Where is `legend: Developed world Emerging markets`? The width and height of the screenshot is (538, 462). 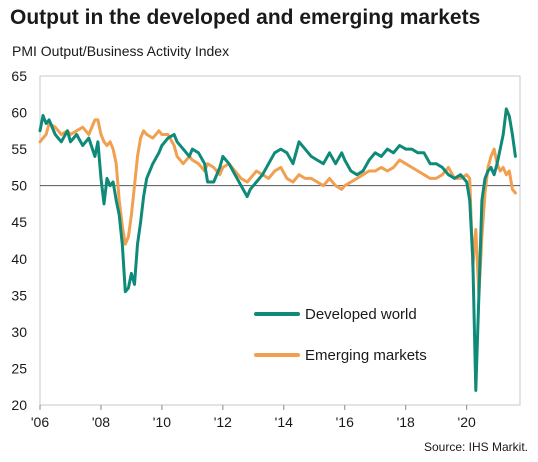 legend: Developed world Emerging markets is located at coordinates (340, 335).